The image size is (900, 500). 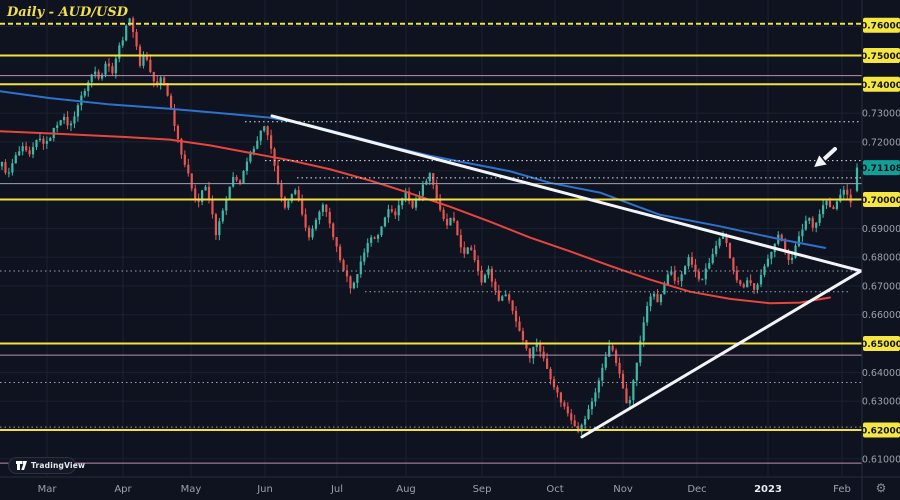 I want to click on pointer-arrow-tail, so click(x=828, y=155).